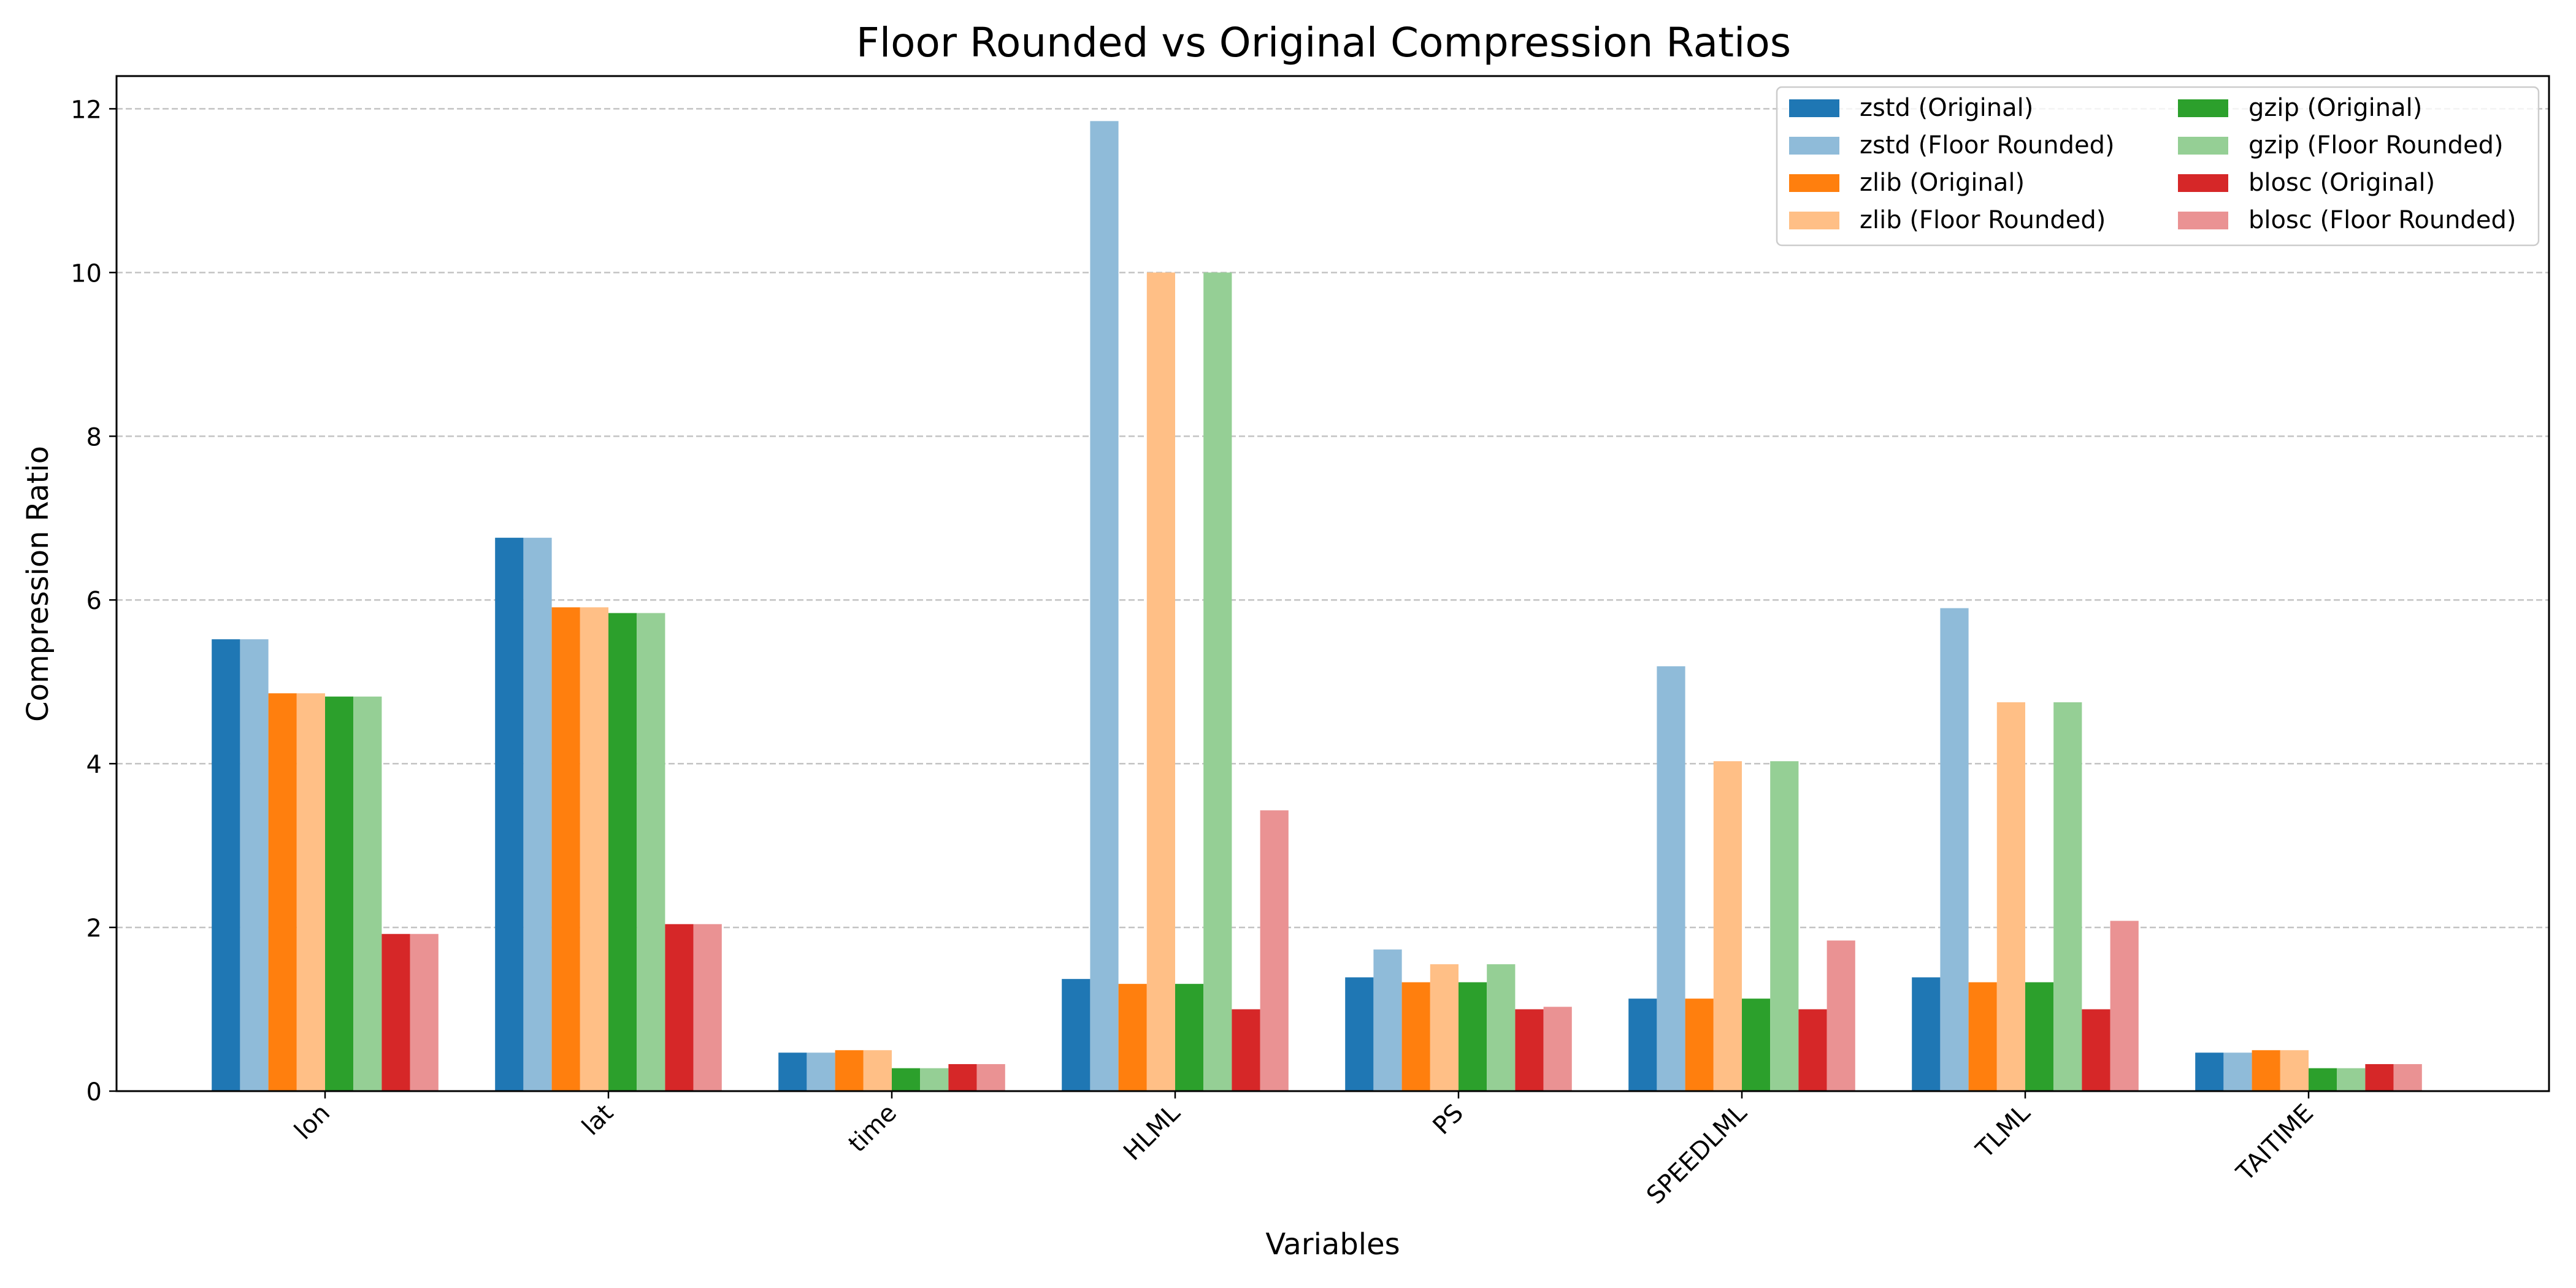 The height and width of the screenshot is (1288, 2576). I want to click on y-tick-label: 10, so click(86, 273).